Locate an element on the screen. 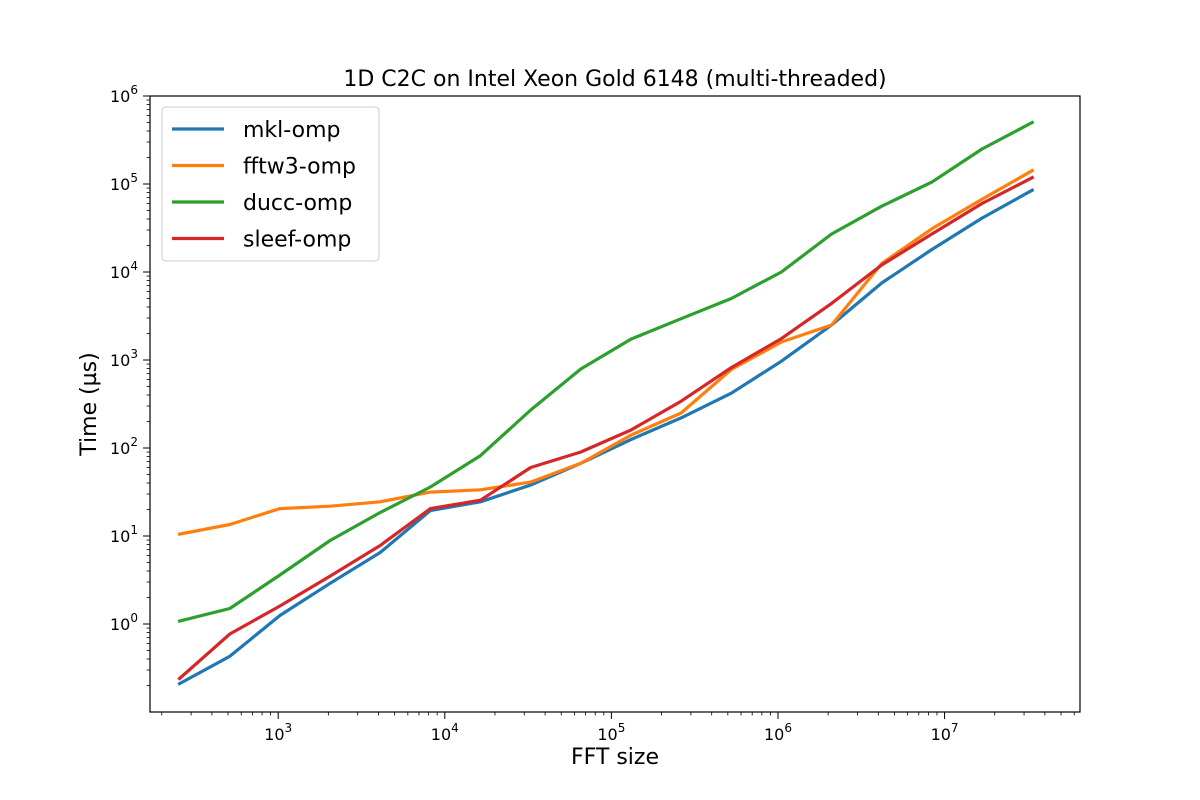 This screenshot has height=800, width=1200. legend-box is located at coordinates (270, 184).